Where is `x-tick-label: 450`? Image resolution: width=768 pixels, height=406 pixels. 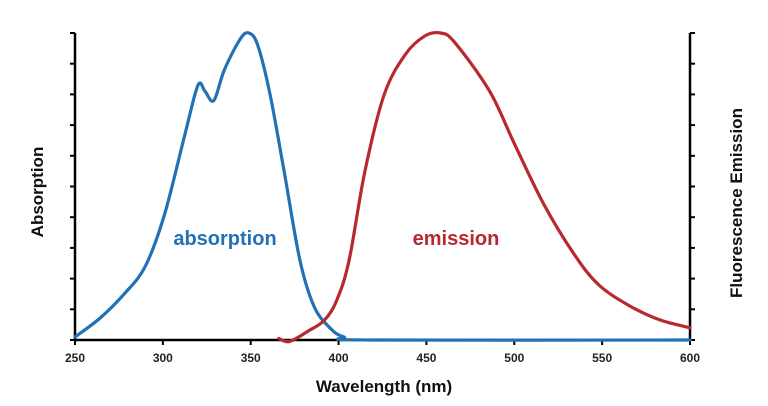 x-tick-label: 450 is located at coordinates (426, 358).